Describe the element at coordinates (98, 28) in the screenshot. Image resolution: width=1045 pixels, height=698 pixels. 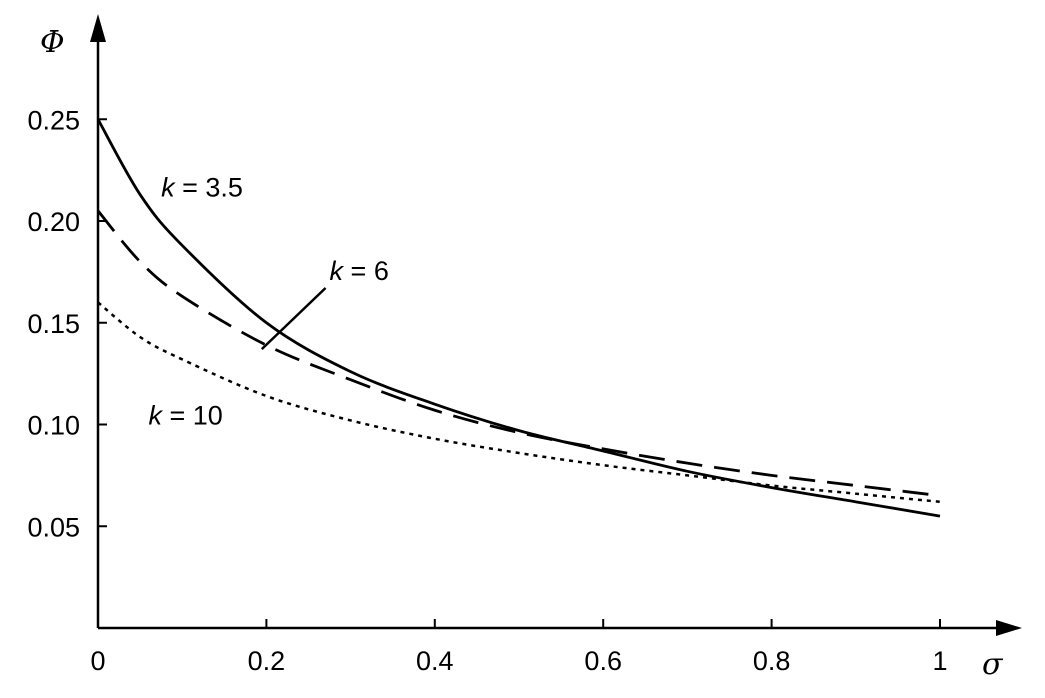
I see `y-axis-arrow` at that location.